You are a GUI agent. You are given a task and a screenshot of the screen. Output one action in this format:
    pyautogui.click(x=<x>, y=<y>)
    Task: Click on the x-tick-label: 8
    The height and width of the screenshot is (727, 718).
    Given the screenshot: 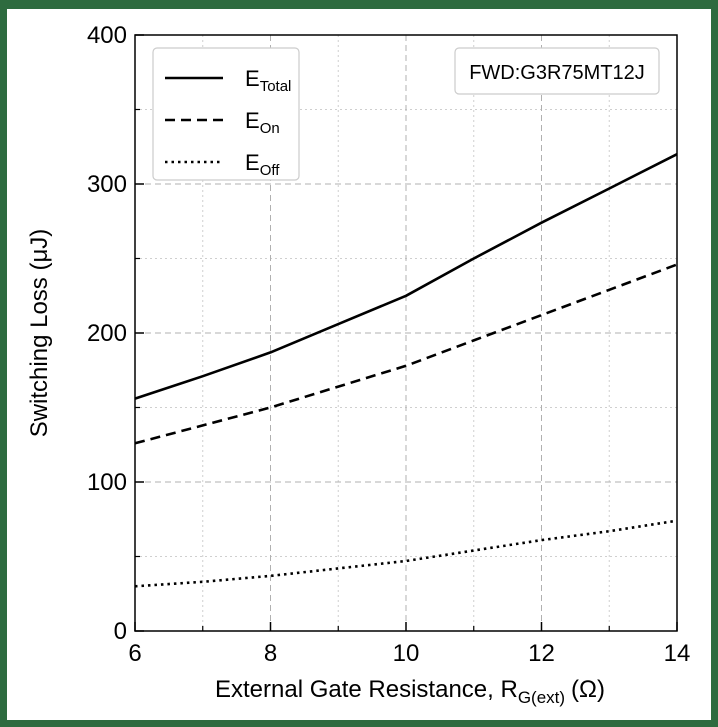 What is the action you would take?
    pyautogui.click(x=270, y=653)
    